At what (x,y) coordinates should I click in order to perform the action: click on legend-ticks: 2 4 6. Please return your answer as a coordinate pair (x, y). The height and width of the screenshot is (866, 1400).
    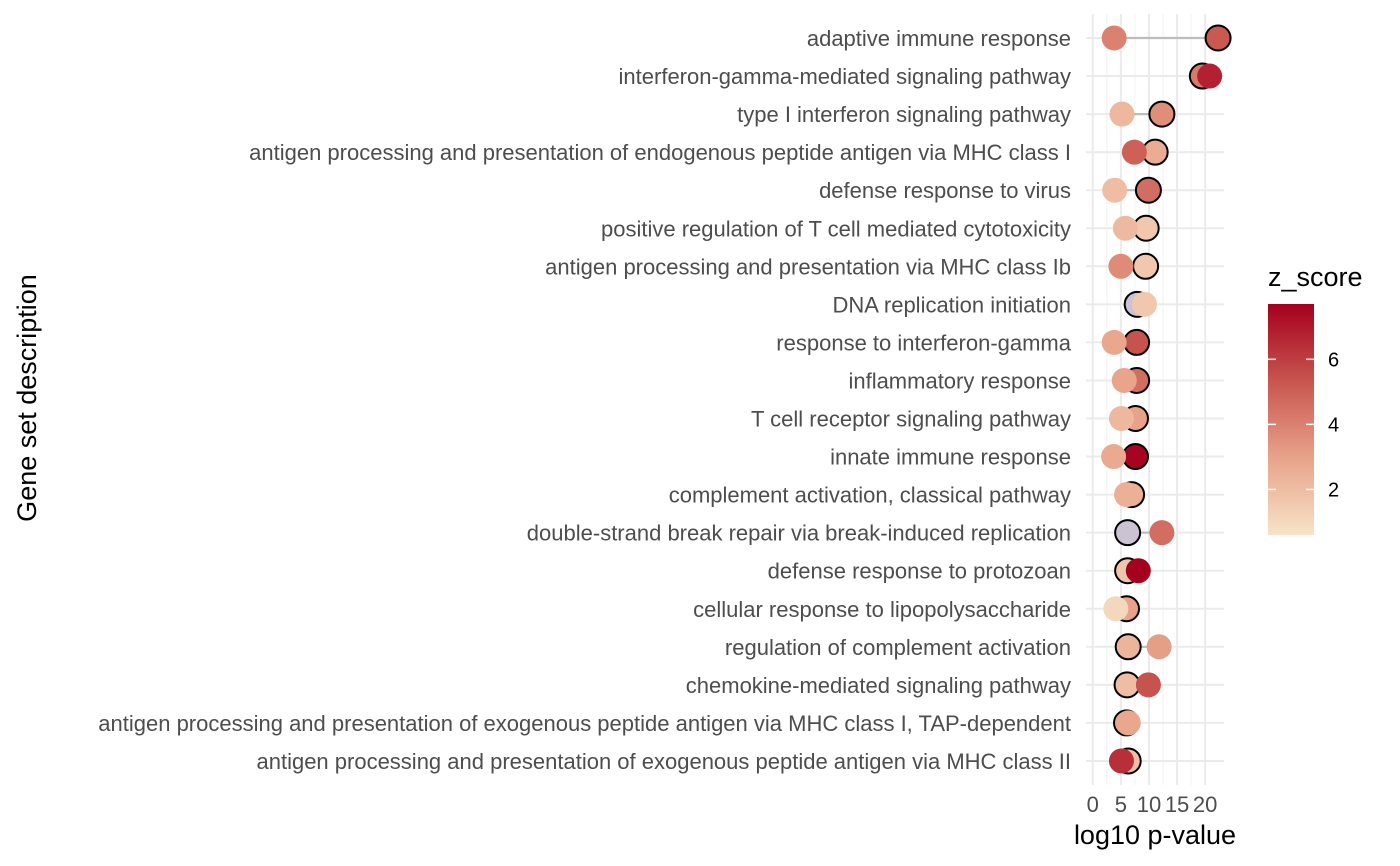
    Looking at the image, I should click on (1303, 425).